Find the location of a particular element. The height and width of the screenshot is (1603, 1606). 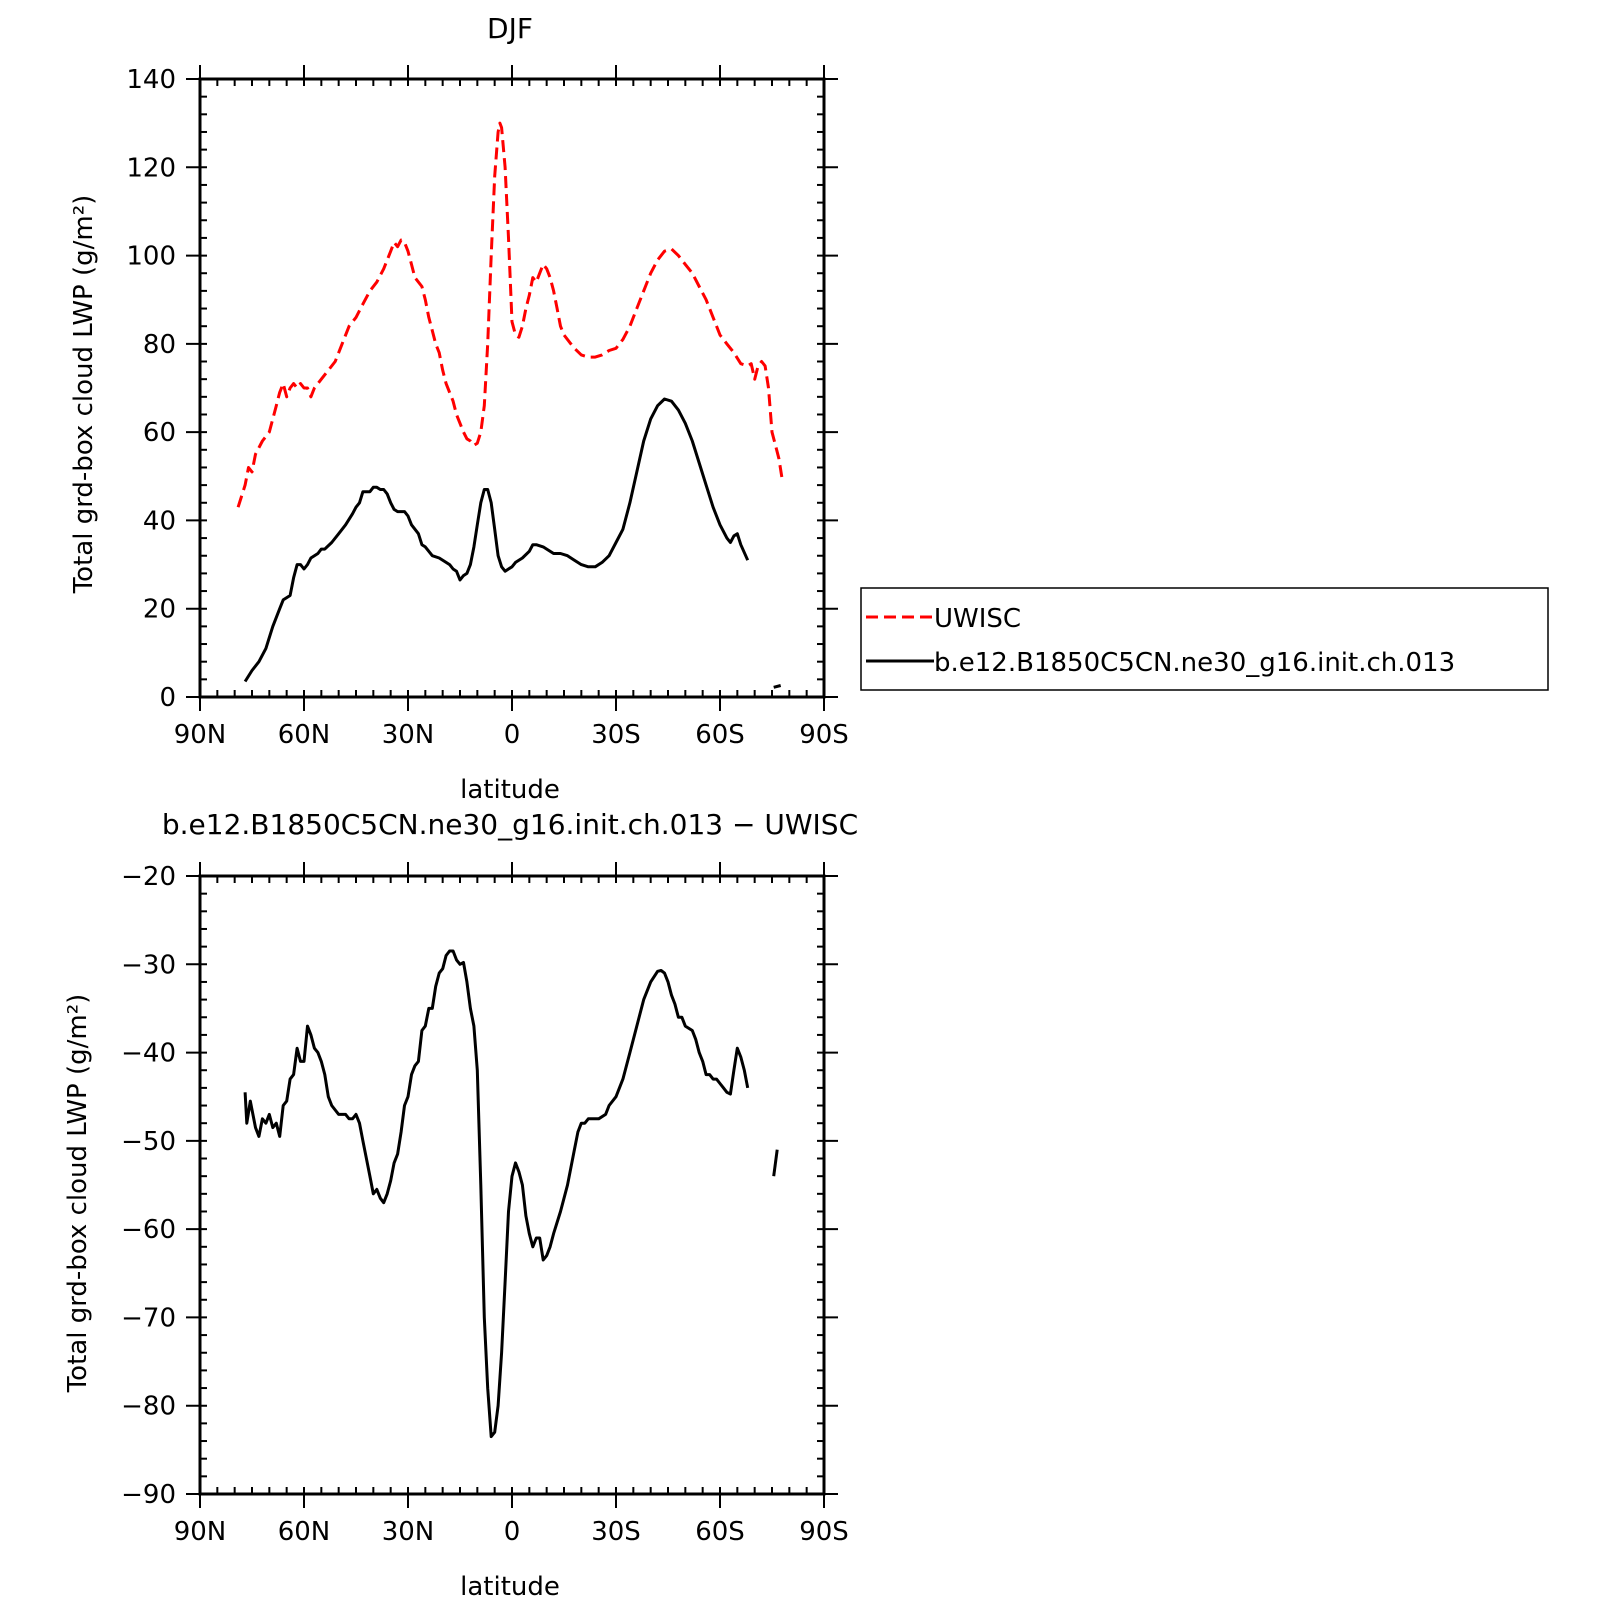

top-y-tick-label: 0 is located at coordinates (167, 698).